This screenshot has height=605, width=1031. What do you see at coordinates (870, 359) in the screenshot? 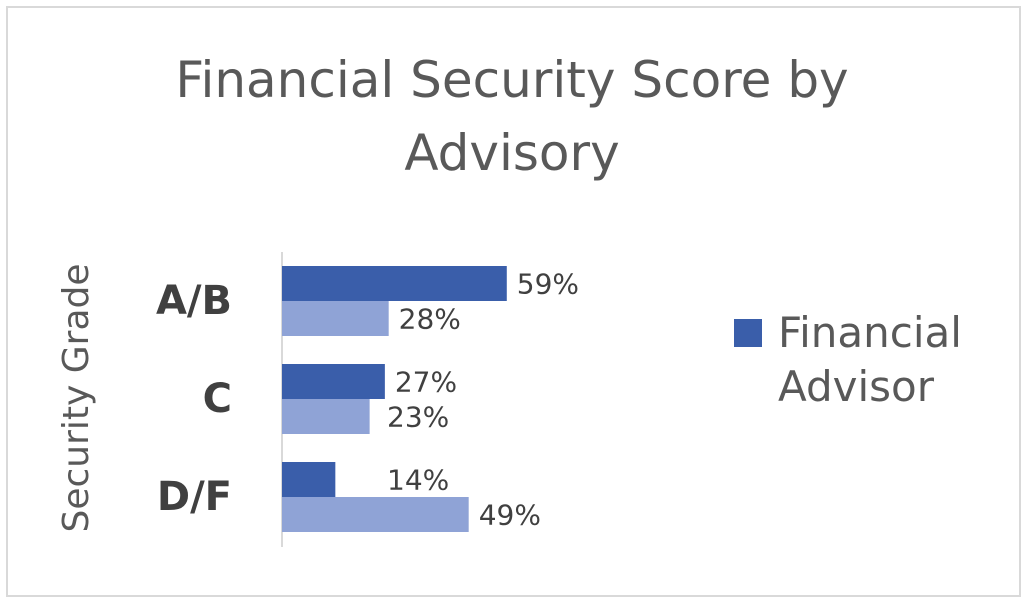
I see `legend-label: Financial Advisor` at bounding box center [870, 359].